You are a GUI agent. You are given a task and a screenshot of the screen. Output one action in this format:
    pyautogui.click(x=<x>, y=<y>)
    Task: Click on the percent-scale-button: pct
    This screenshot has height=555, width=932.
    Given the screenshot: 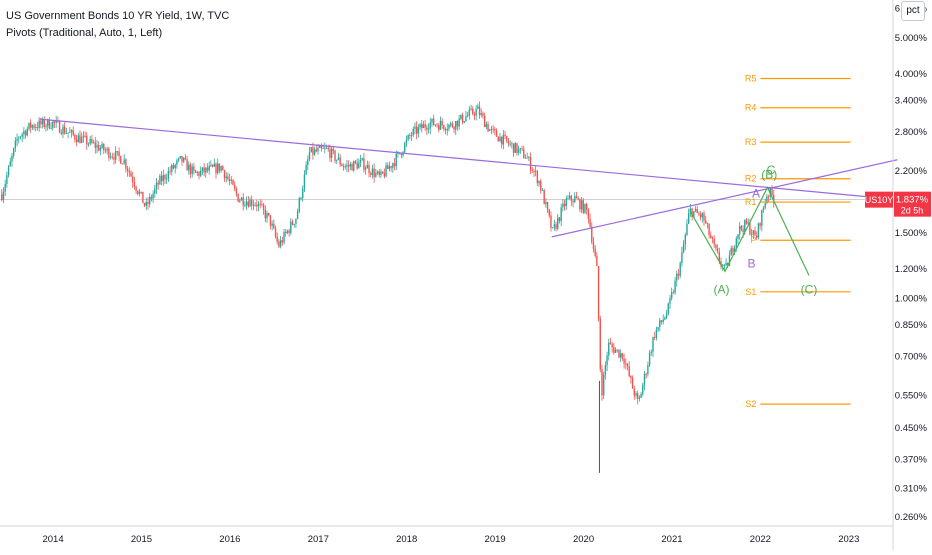 What is the action you would take?
    pyautogui.click(x=913, y=11)
    